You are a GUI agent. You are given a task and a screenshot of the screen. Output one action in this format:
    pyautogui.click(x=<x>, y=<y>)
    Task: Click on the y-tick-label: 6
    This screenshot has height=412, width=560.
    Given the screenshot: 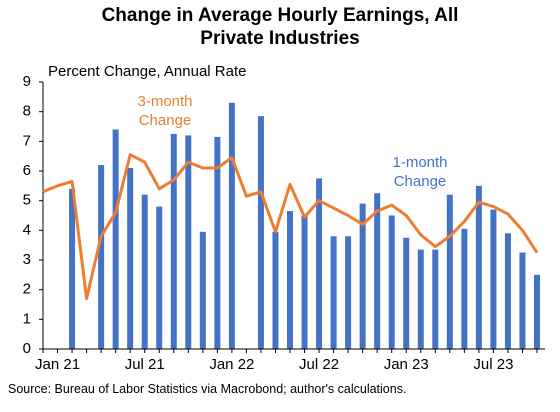 What is the action you would take?
    pyautogui.click(x=27, y=170)
    